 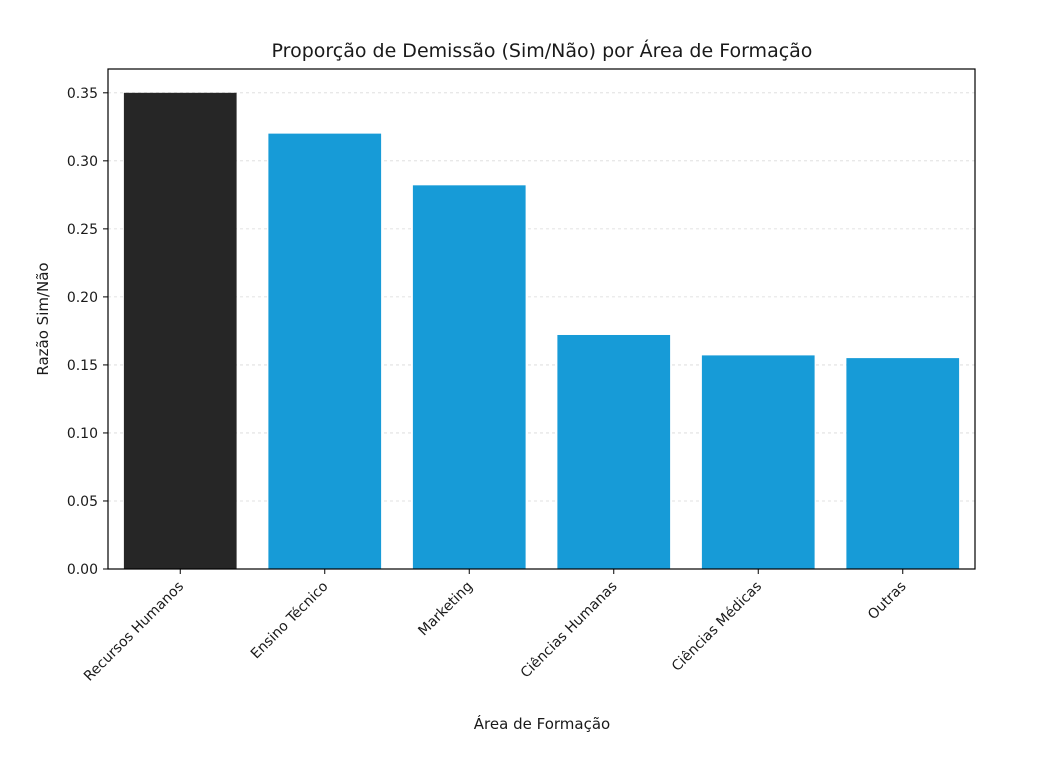 I want to click on y-tick-label: 0.30, so click(x=82, y=162).